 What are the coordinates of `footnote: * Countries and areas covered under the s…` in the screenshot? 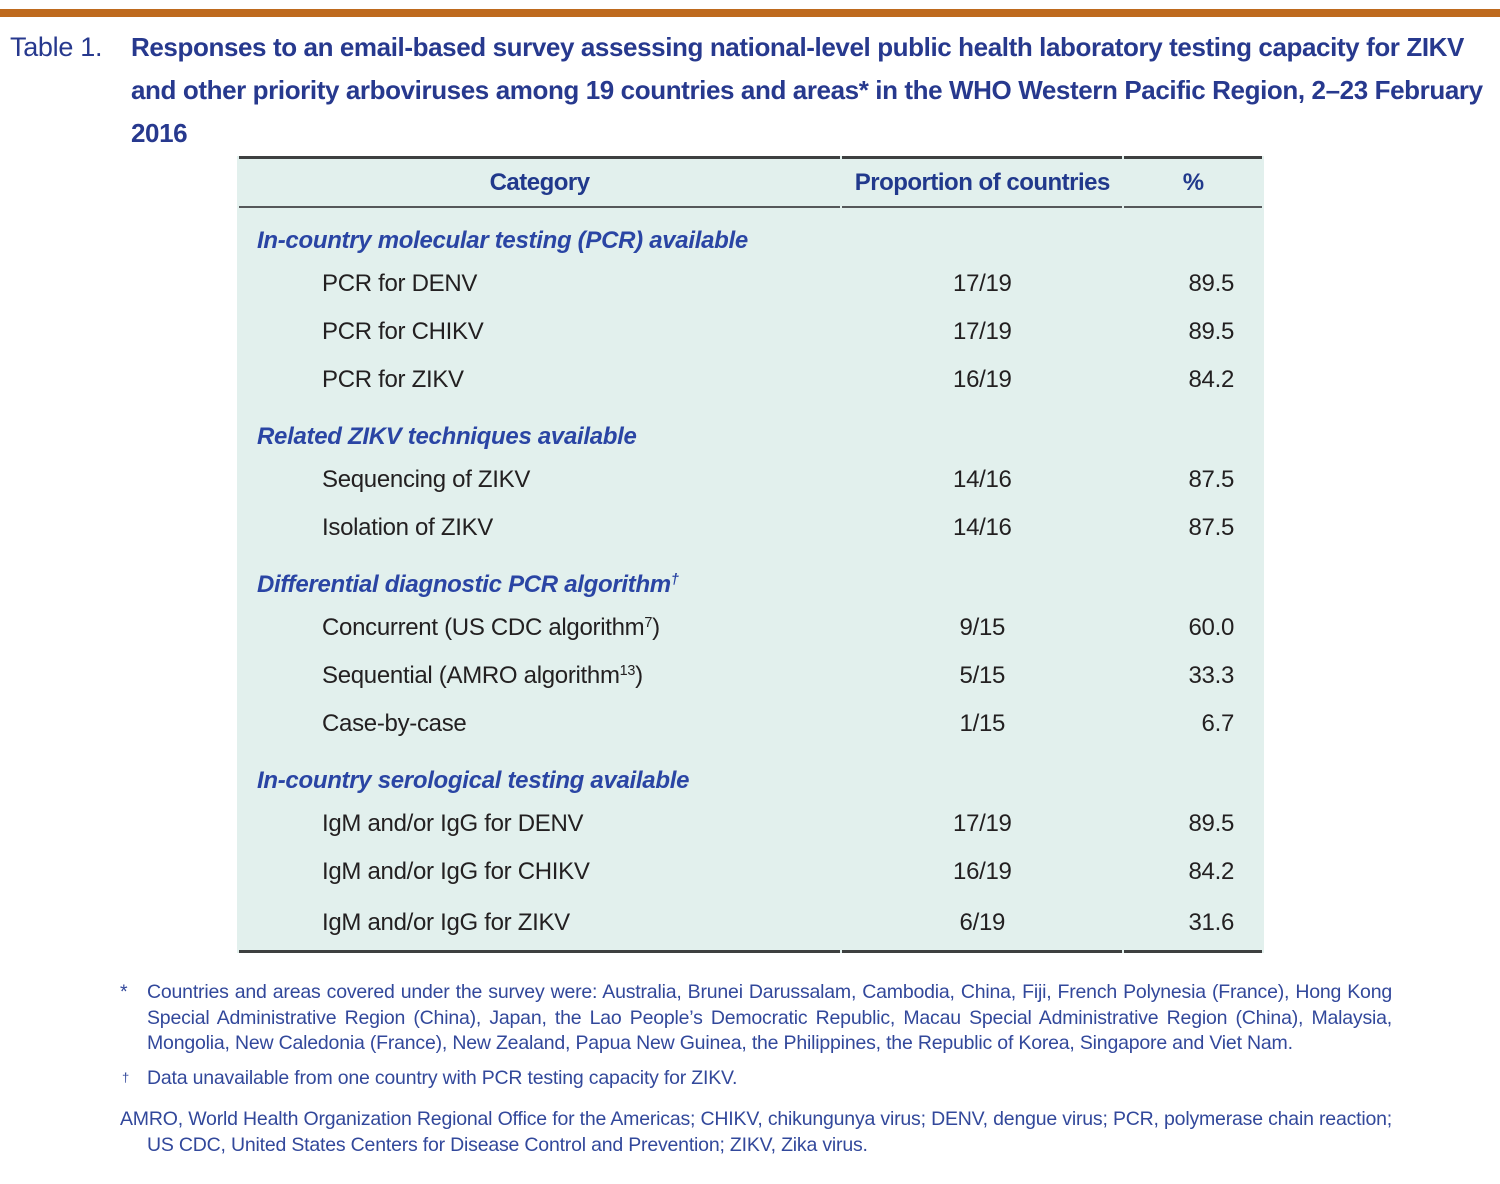 It's located at (756, 1018).